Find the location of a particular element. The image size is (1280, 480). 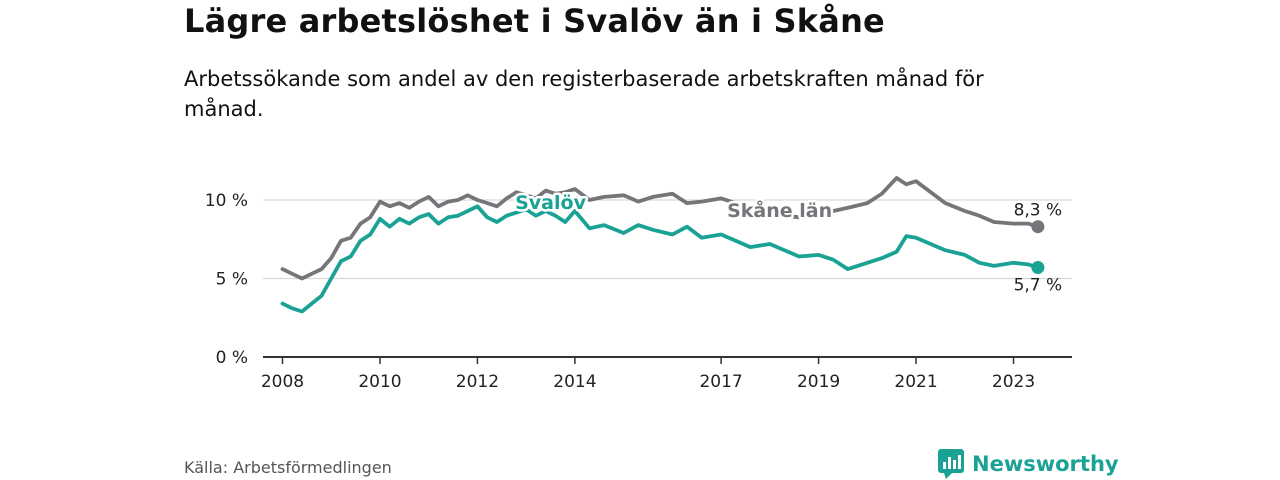

y-tick-label: 0 % is located at coordinates (232, 358).